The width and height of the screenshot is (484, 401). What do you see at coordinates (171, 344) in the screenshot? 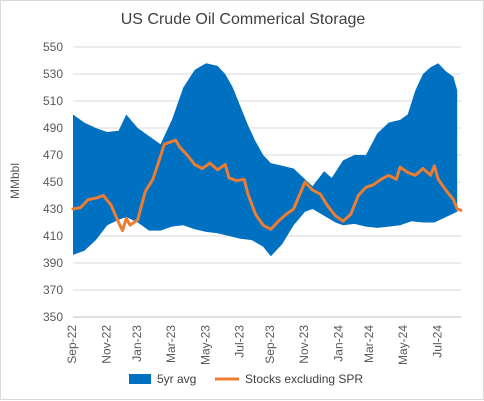
I see `x-tick-label: Mar-23` at bounding box center [171, 344].